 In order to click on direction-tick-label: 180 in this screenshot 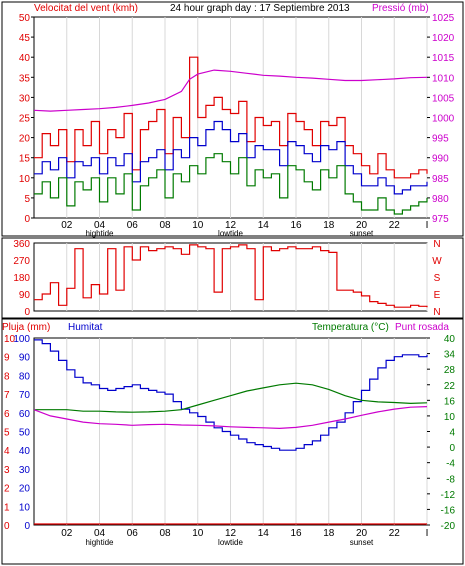, I will do `click(21, 278)`.